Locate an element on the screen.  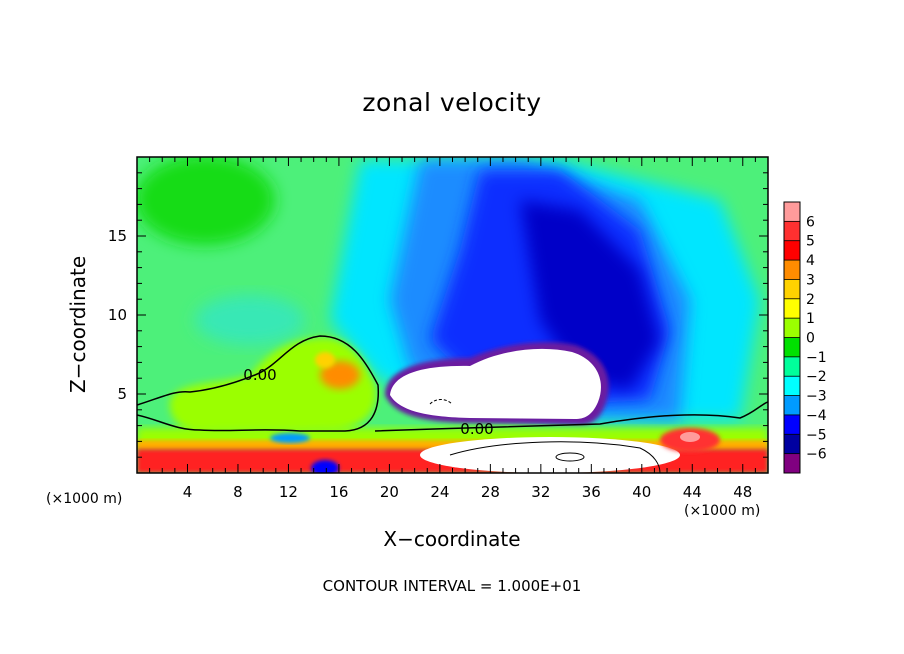
region-orange-spot is located at coordinates (340, 375).